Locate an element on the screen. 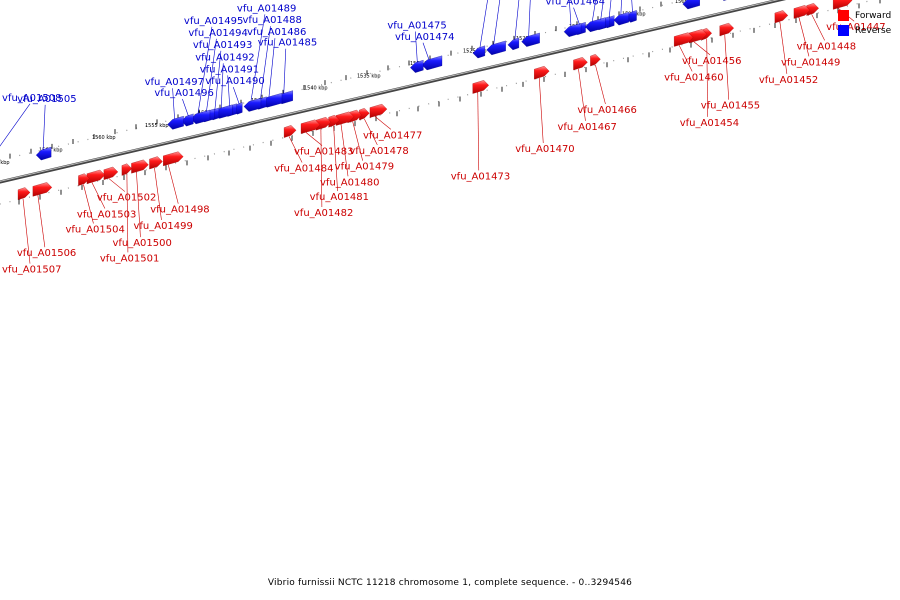 This screenshot has height=600, width=900. reverse-gene-label: vfu_A01493 is located at coordinates (222, 45).